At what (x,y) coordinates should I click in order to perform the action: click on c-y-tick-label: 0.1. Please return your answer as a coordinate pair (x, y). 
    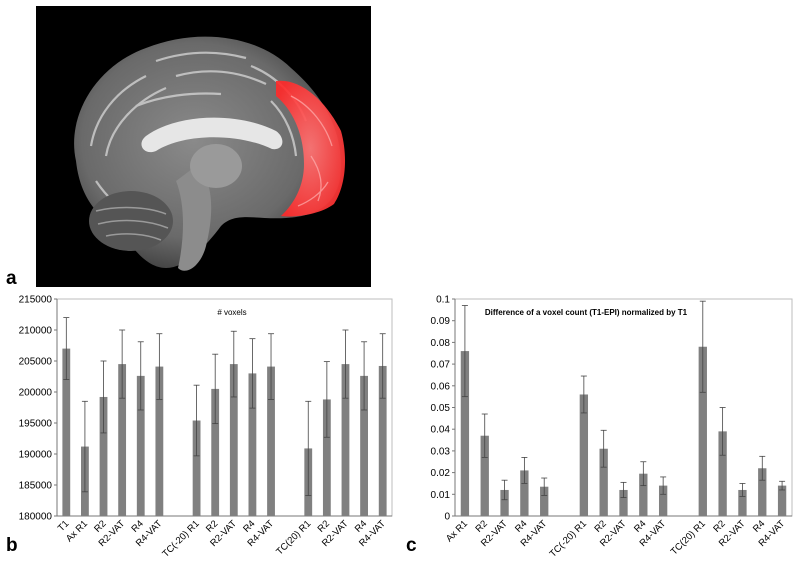
    Looking at the image, I should click on (443, 300).